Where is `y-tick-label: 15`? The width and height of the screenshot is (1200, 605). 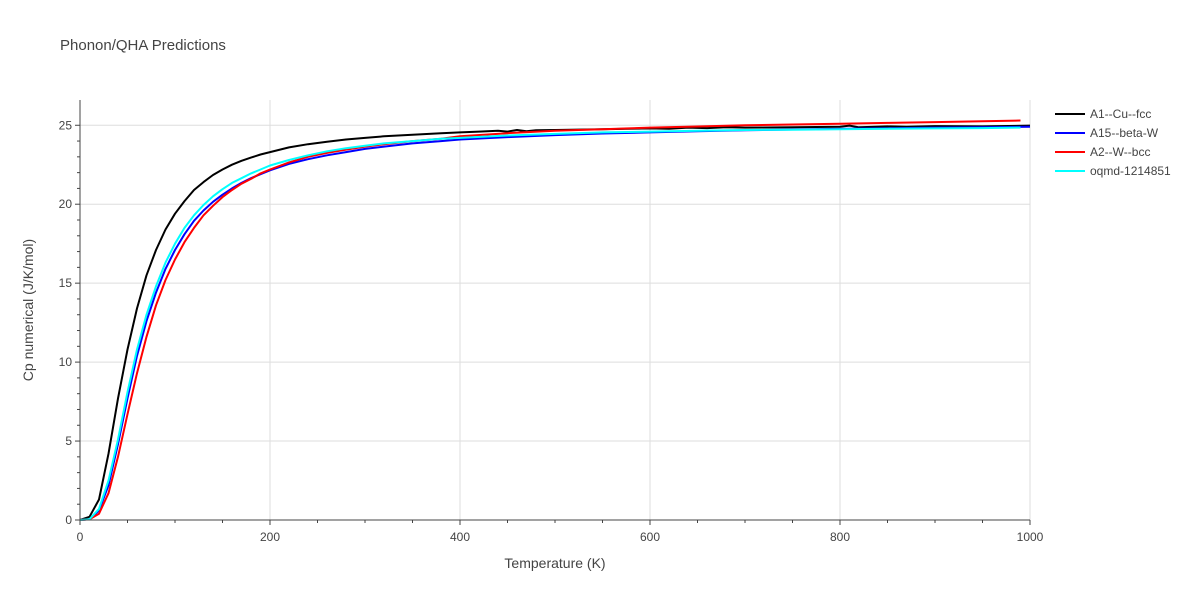
y-tick-label: 15 is located at coordinates (66, 283).